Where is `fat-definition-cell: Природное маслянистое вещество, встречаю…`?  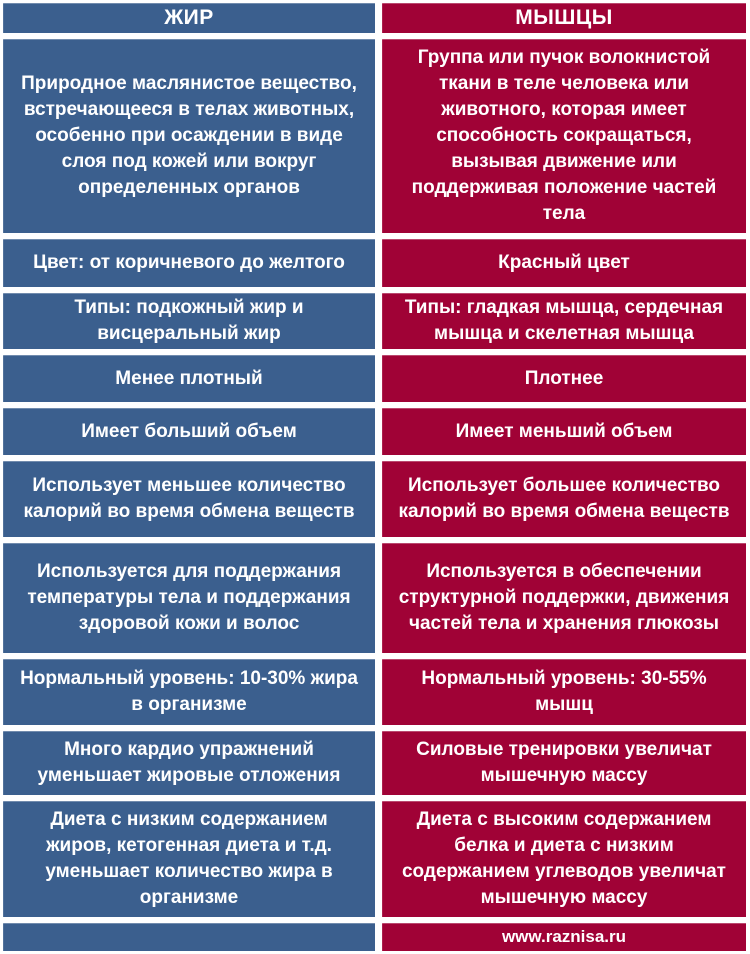 fat-definition-cell: Природное маслянистое вещество, встречаю… is located at coordinates (189, 136).